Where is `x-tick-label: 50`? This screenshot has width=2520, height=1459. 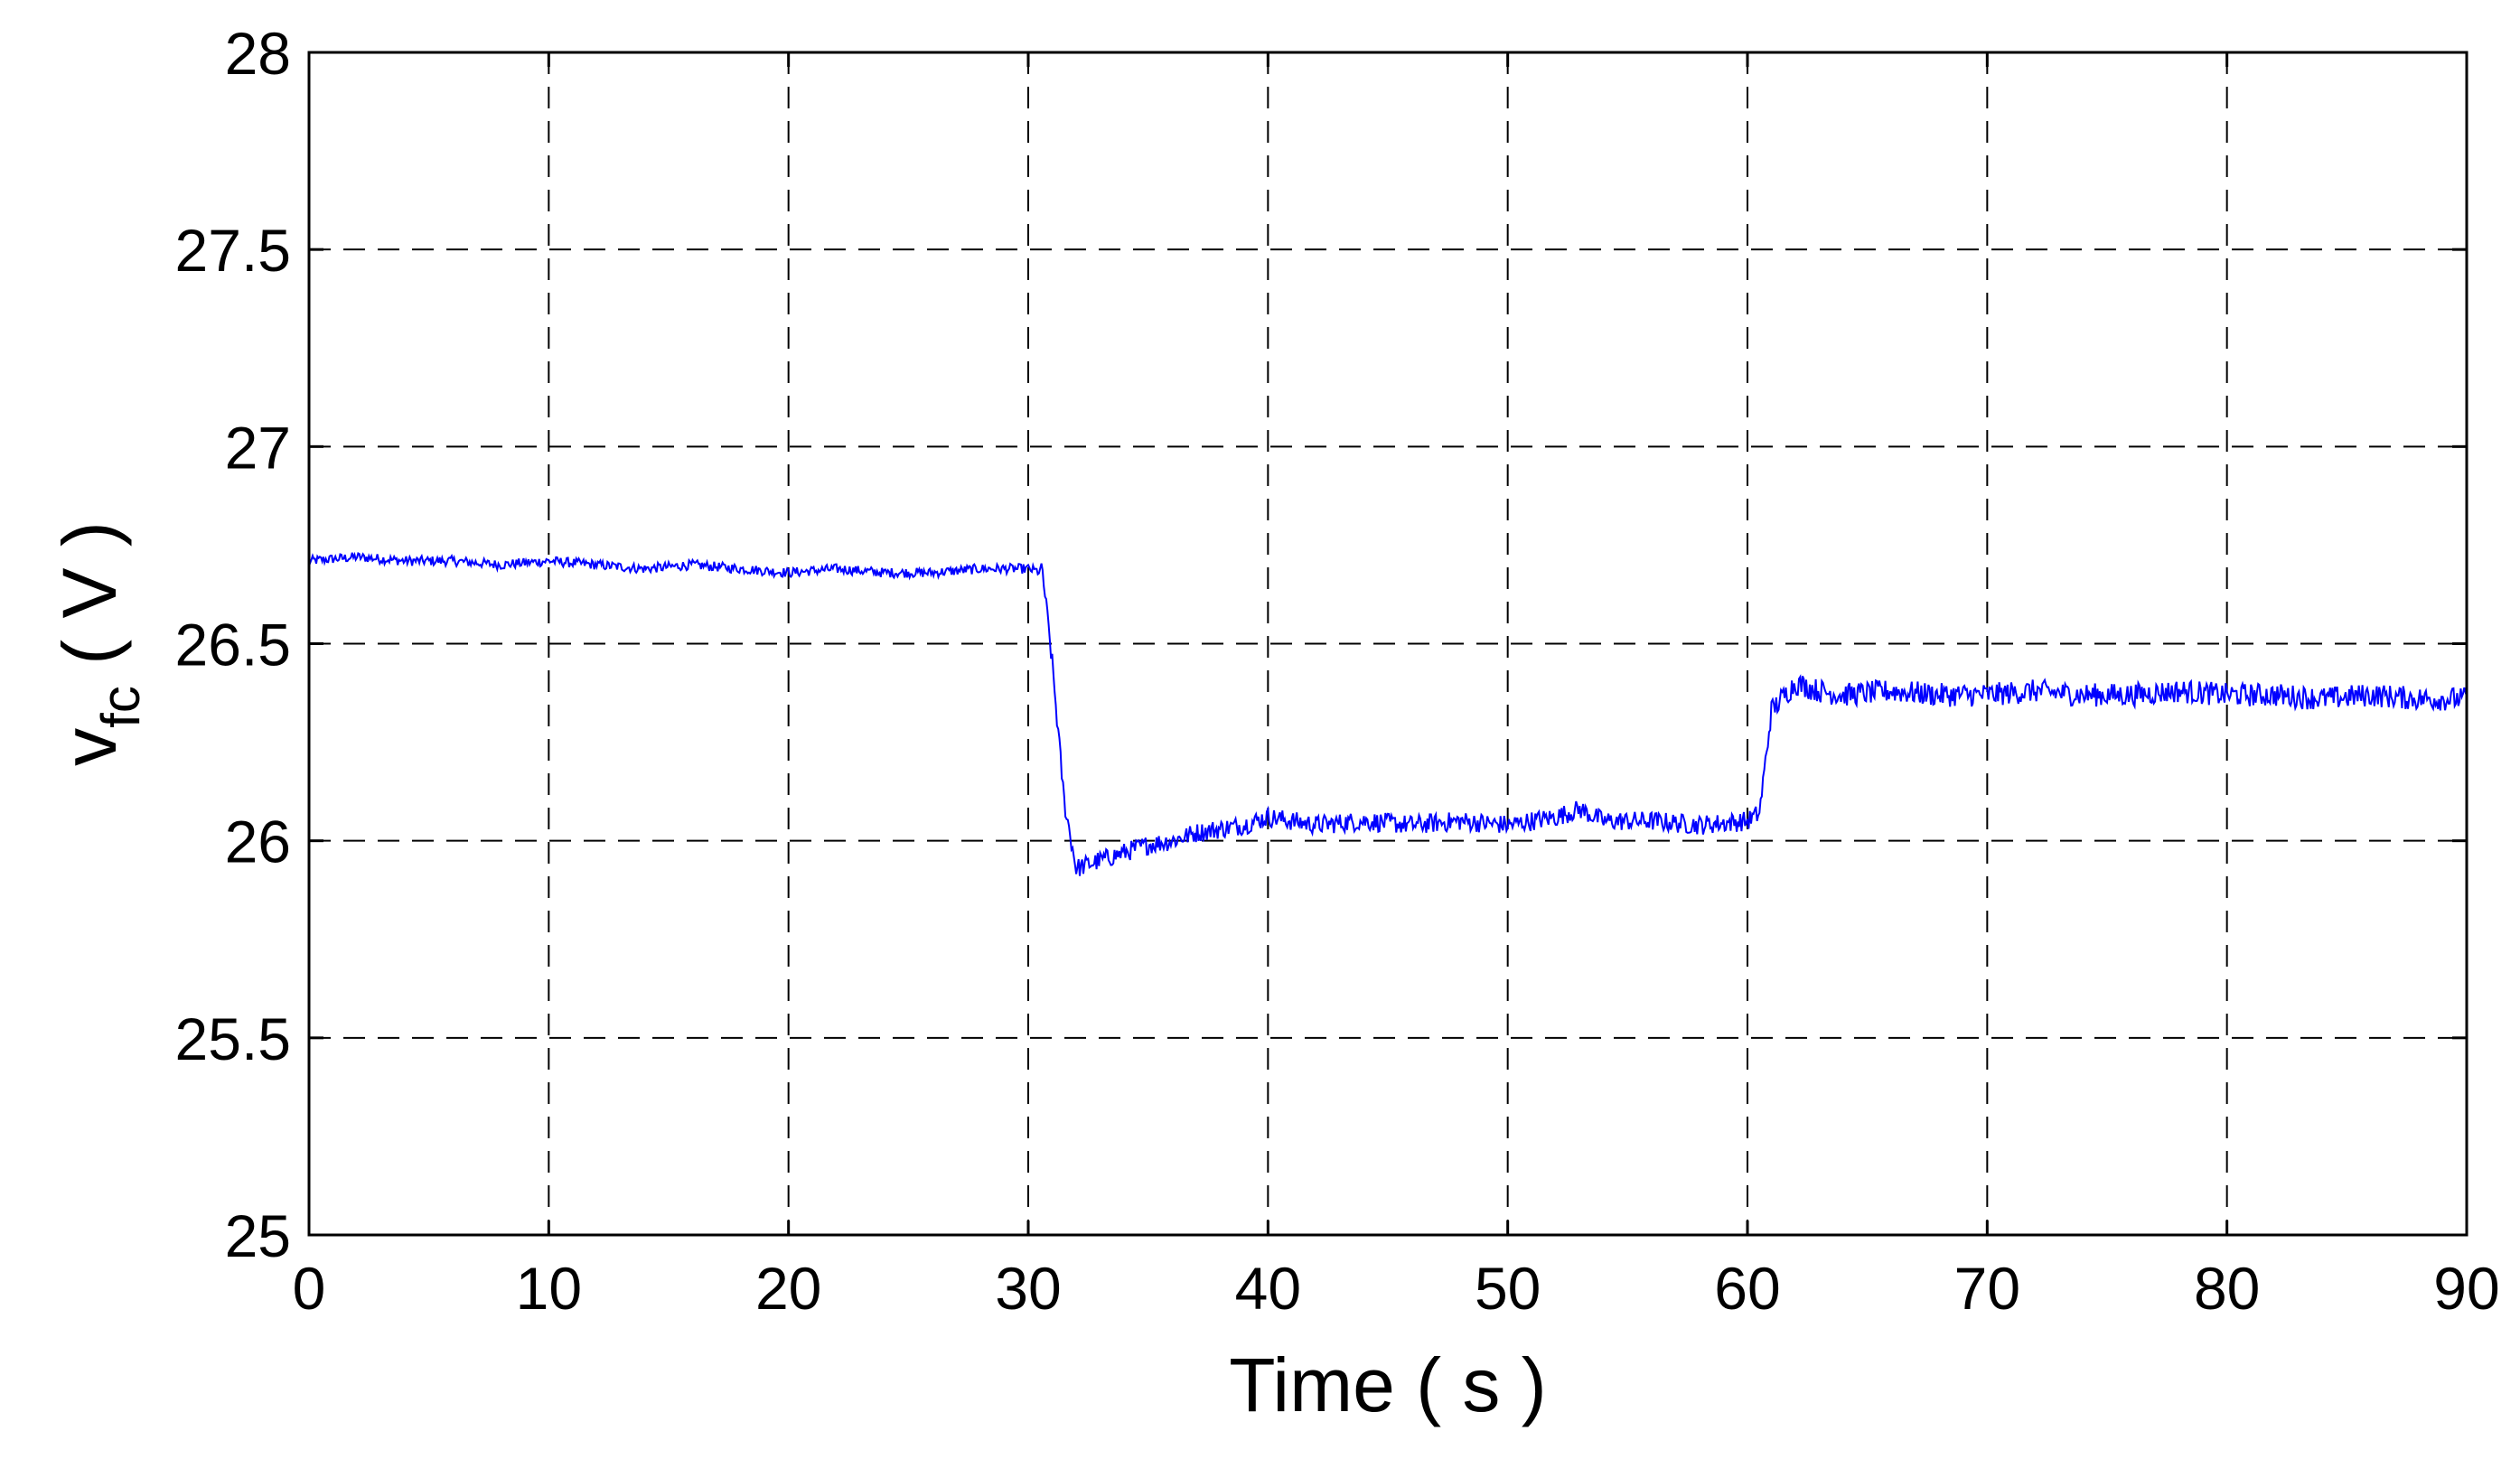 x-tick-label: 50 is located at coordinates (1508, 1288).